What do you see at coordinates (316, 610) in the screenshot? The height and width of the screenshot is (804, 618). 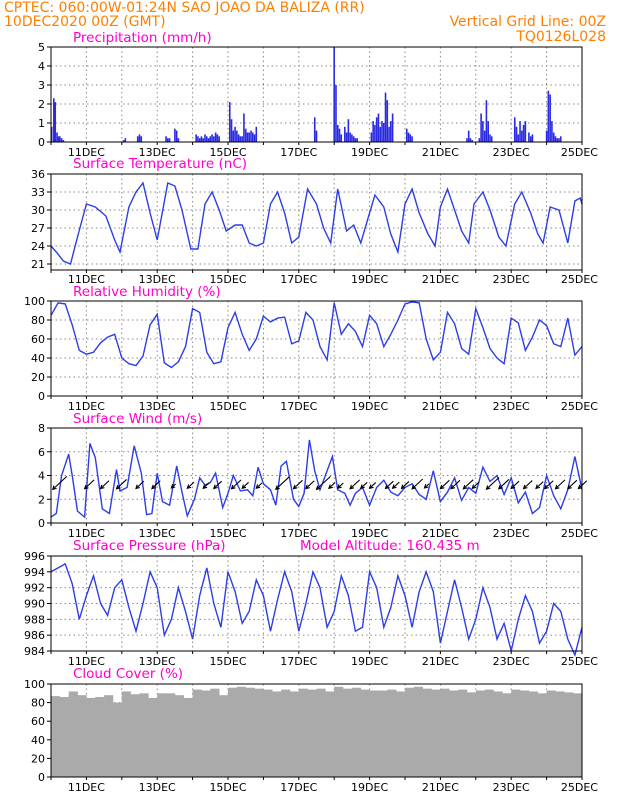 I see `pressure-series-line` at bounding box center [316, 610].